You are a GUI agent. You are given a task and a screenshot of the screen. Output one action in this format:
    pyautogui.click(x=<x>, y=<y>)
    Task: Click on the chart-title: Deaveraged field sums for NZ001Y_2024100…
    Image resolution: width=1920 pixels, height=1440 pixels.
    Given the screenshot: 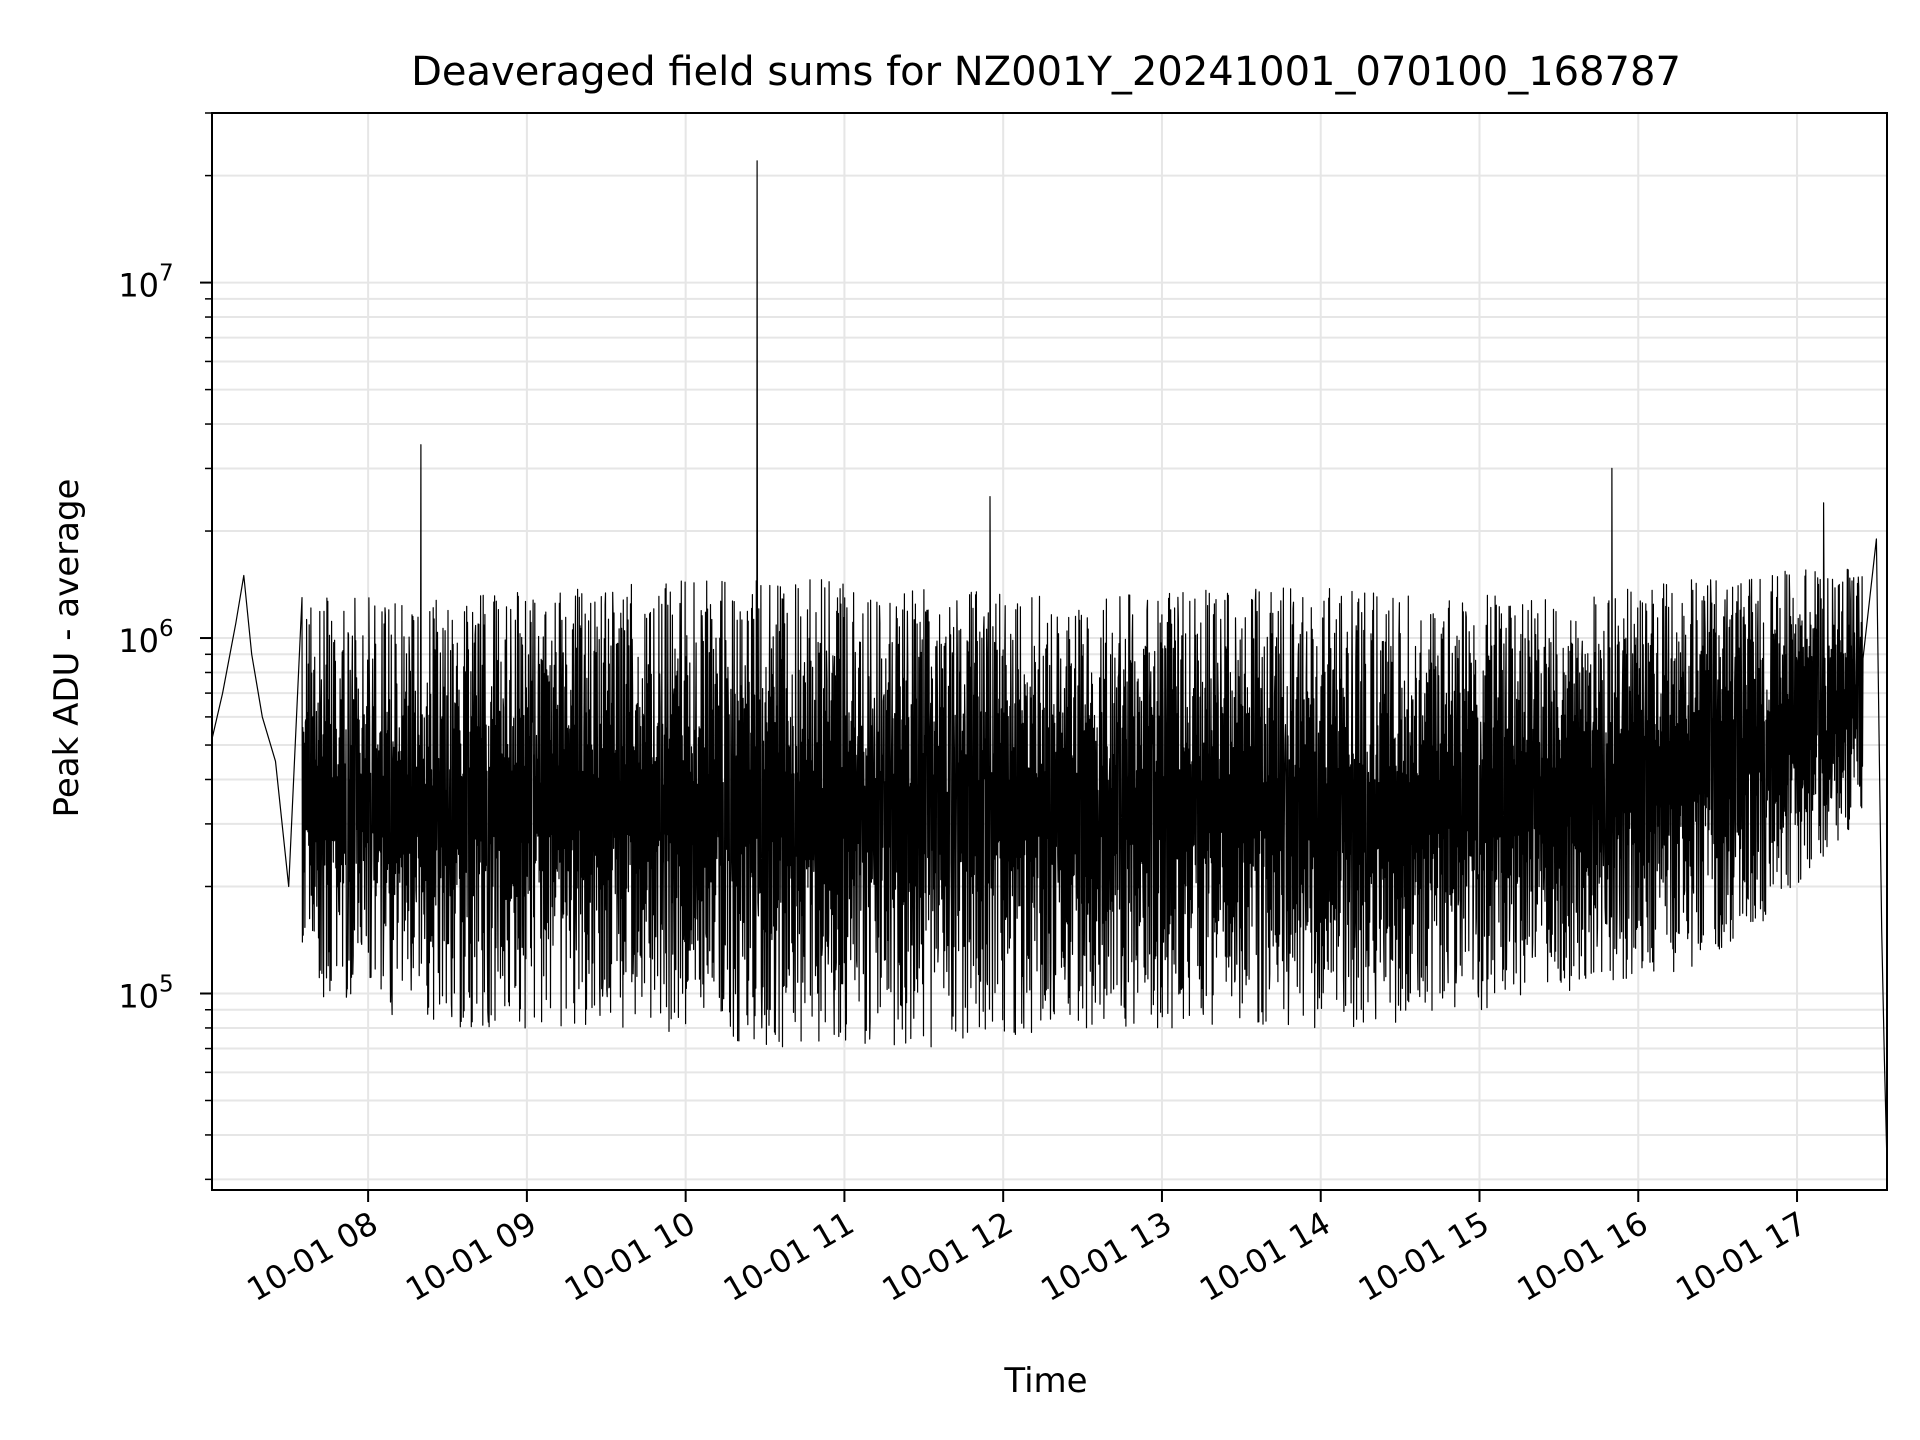 What is the action you would take?
    pyautogui.click(x=1046, y=72)
    